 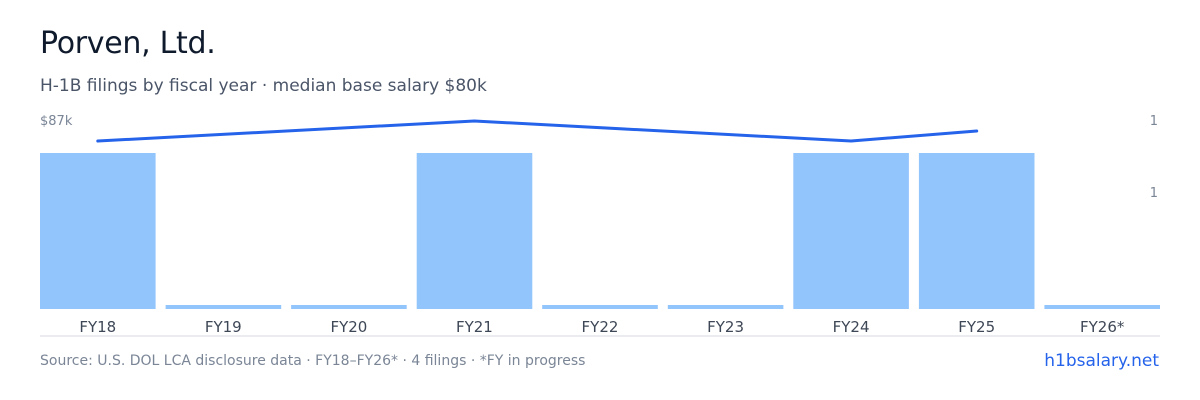 What do you see at coordinates (128, 43) in the screenshot?
I see `chart-title: Porven, Ltd.` at bounding box center [128, 43].